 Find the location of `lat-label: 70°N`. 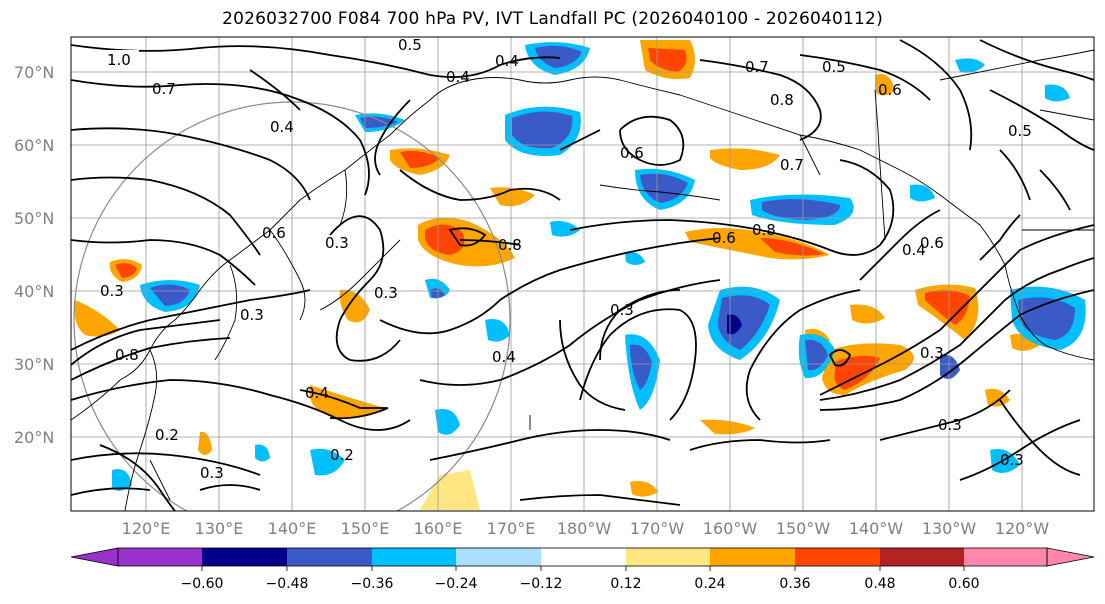

lat-label: 70°N is located at coordinates (34, 72).